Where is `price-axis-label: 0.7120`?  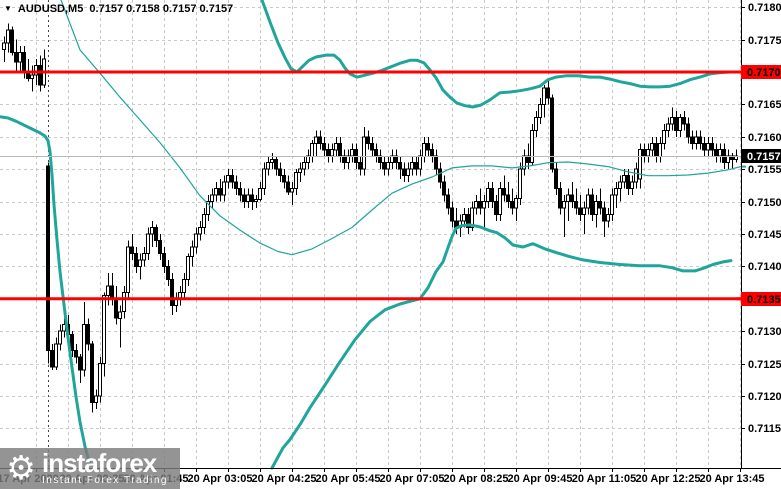
price-axis-label: 0.7120 is located at coordinates (764, 397).